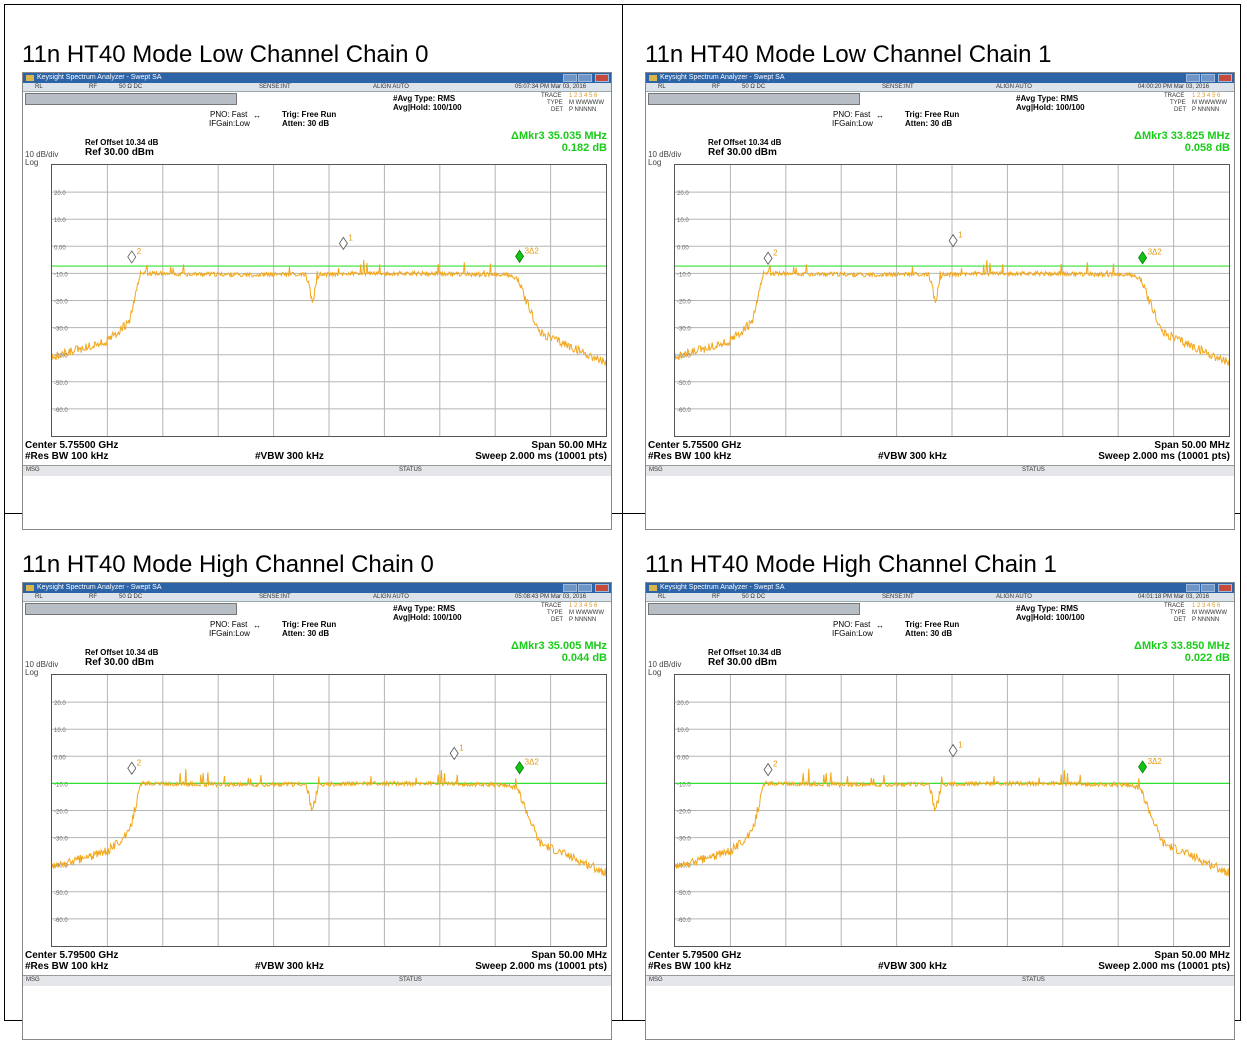 The height and width of the screenshot is (1050, 1247). I want to click on trace-label: TRACE, so click(1174, 96).